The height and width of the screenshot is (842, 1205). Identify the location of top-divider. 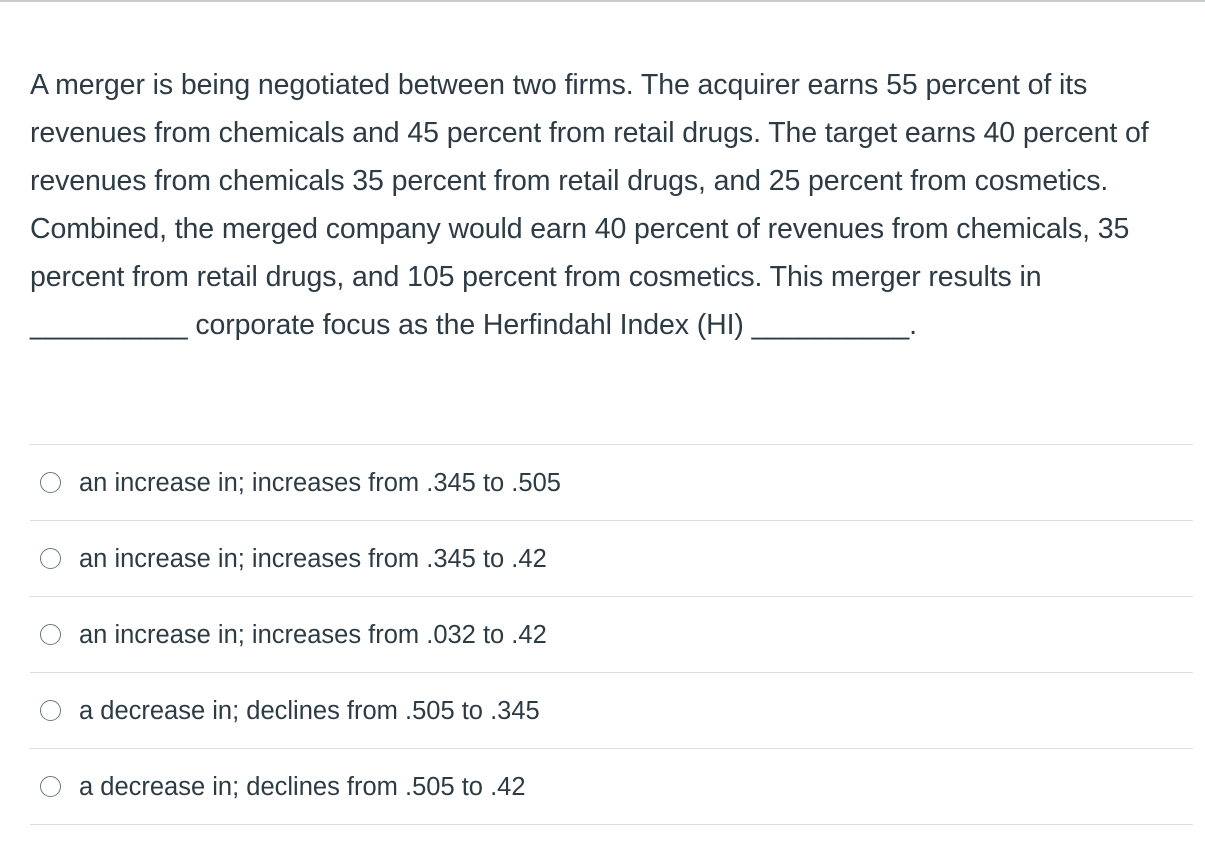
(602, 1).